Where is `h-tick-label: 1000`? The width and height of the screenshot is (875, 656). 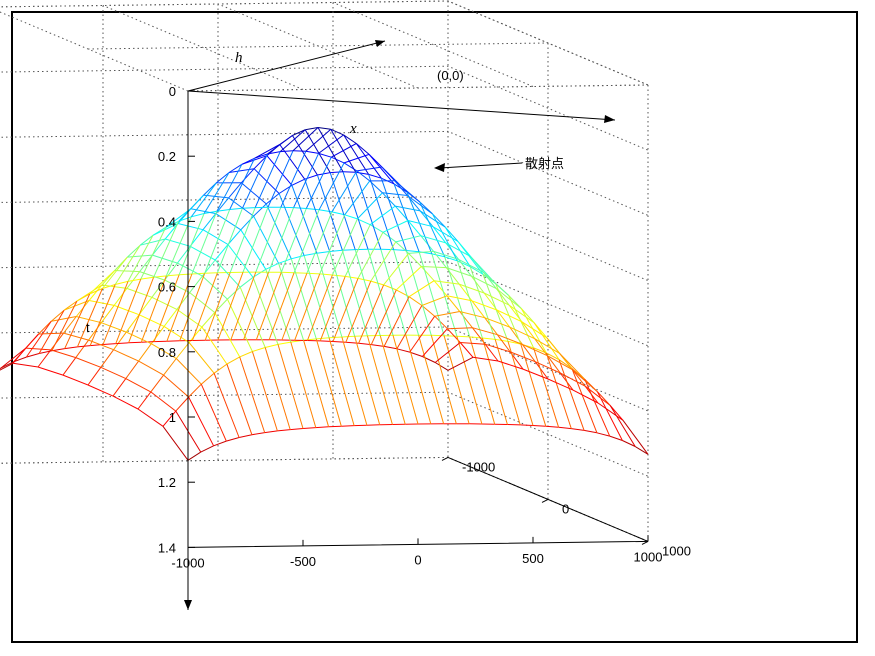 h-tick-label: 1000 is located at coordinates (676, 550).